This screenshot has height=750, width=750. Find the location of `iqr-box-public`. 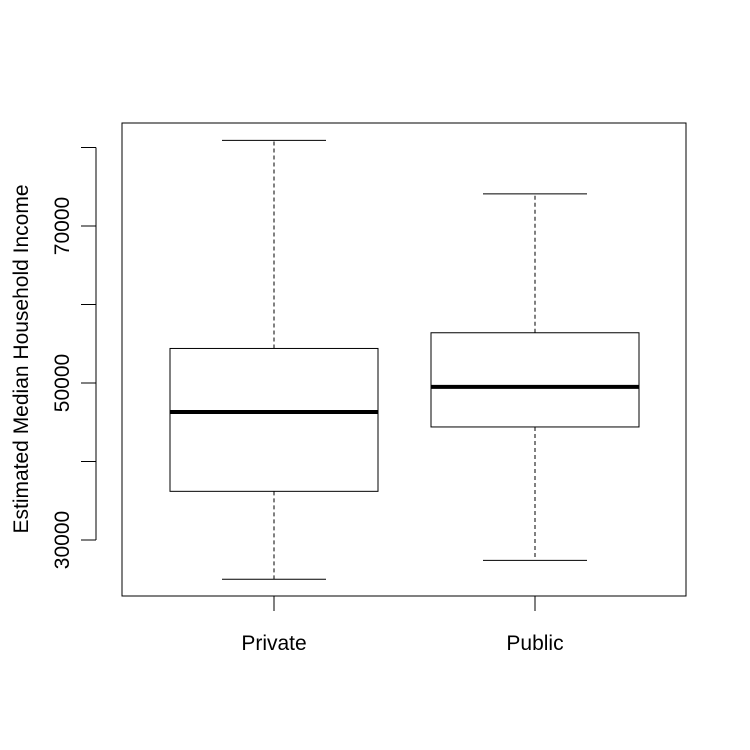

iqr-box-public is located at coordinates (535, 380).